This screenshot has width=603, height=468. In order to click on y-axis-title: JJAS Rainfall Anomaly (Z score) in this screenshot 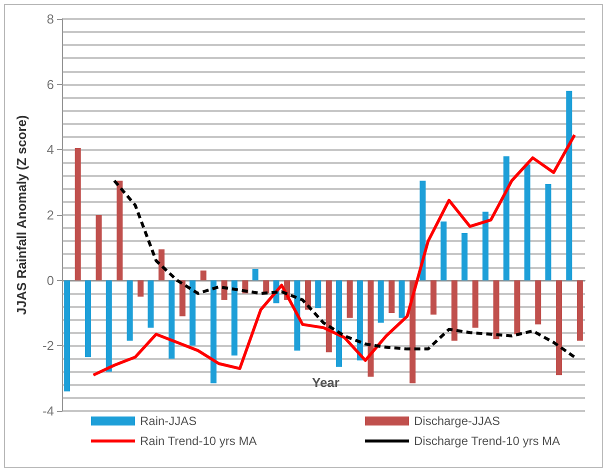, I will do `click(21, 215)`.